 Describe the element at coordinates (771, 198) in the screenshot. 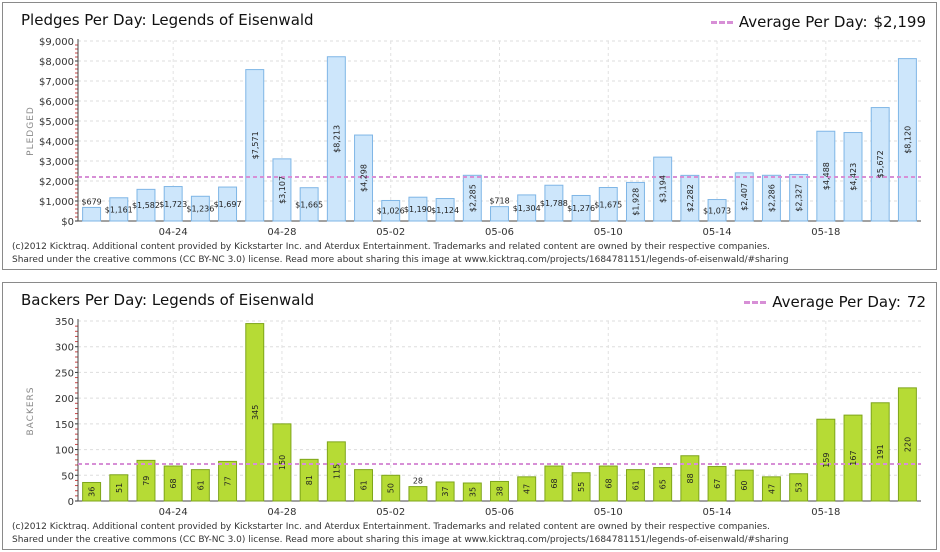

I see `data-label: $2,286` at that location.